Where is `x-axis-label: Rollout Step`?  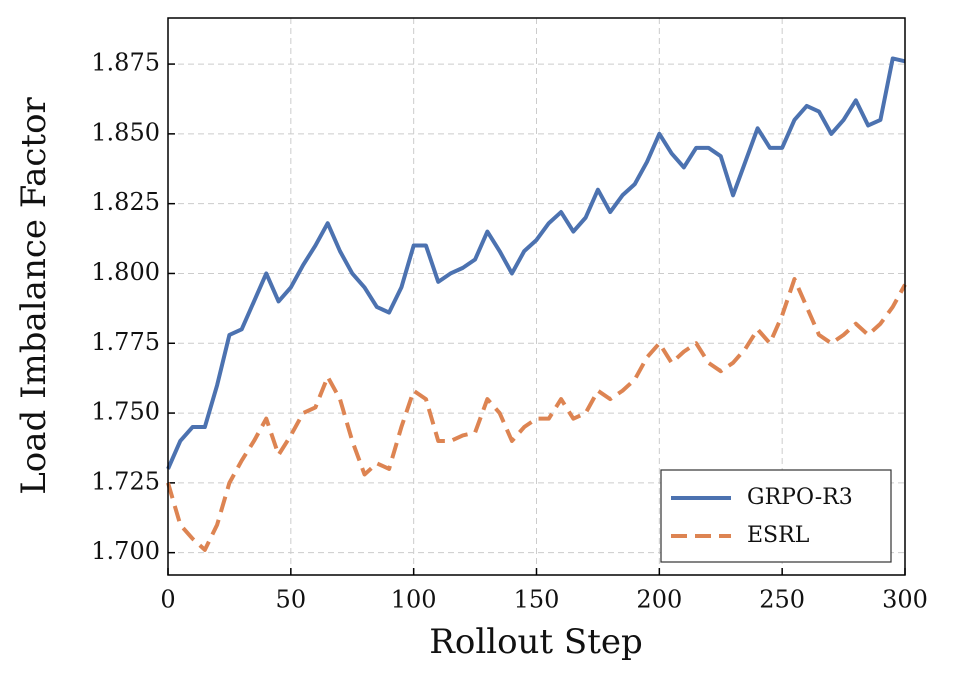
x-axis-label: Rollout Step is located at coordinates (536, 642).